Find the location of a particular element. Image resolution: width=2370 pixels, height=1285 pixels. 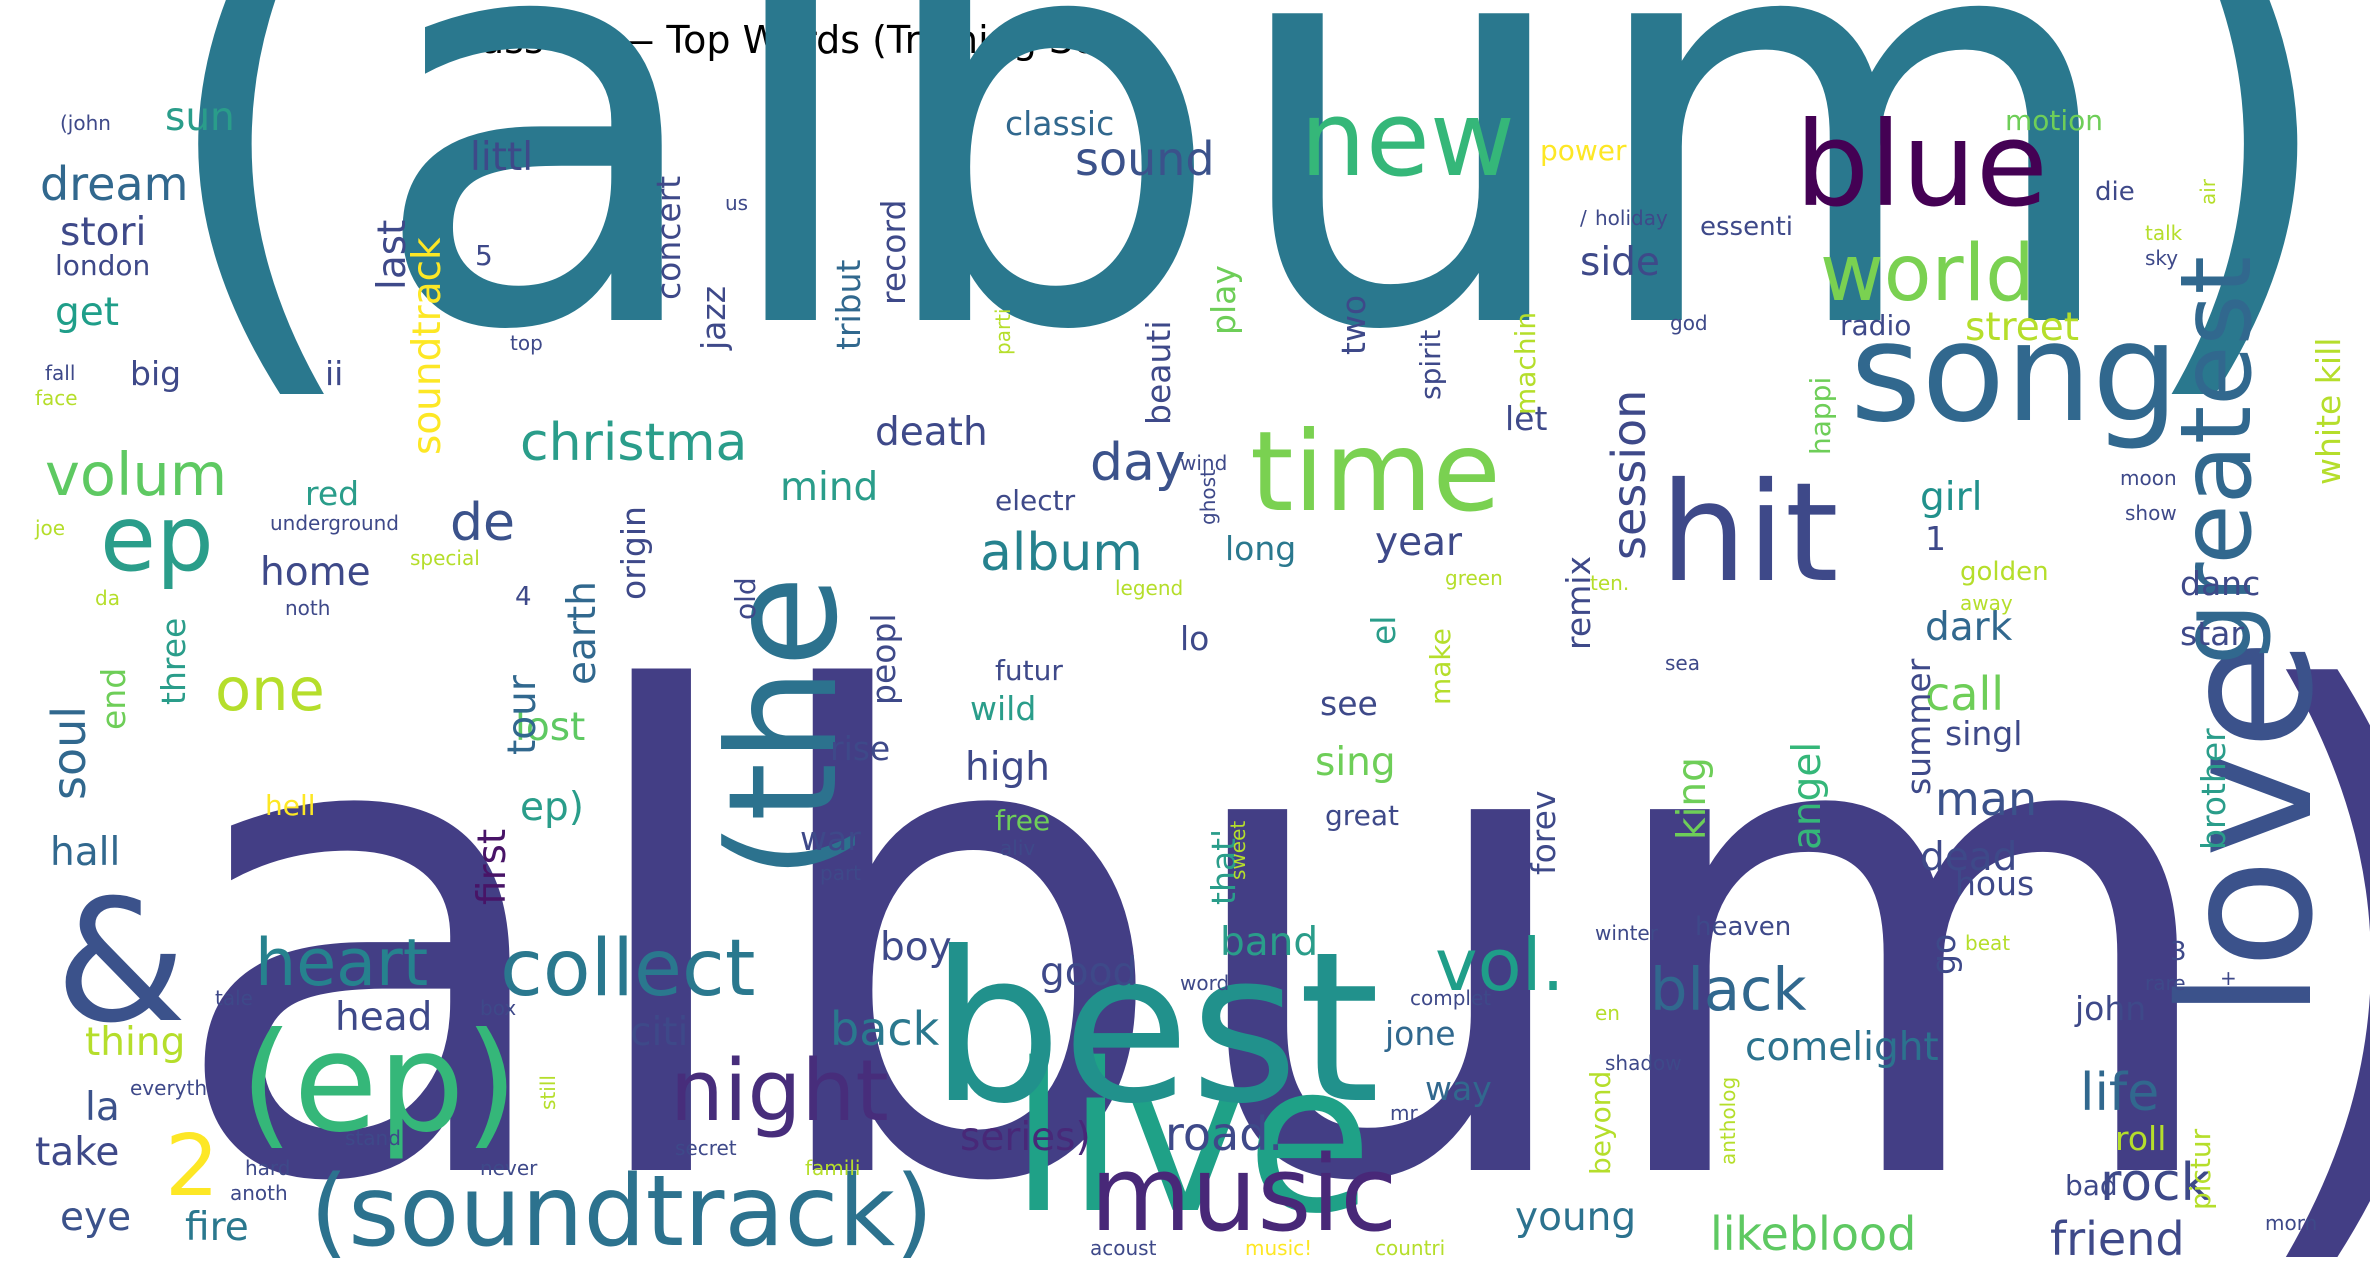

word-190: talk is located at coordinates (2164, 233).